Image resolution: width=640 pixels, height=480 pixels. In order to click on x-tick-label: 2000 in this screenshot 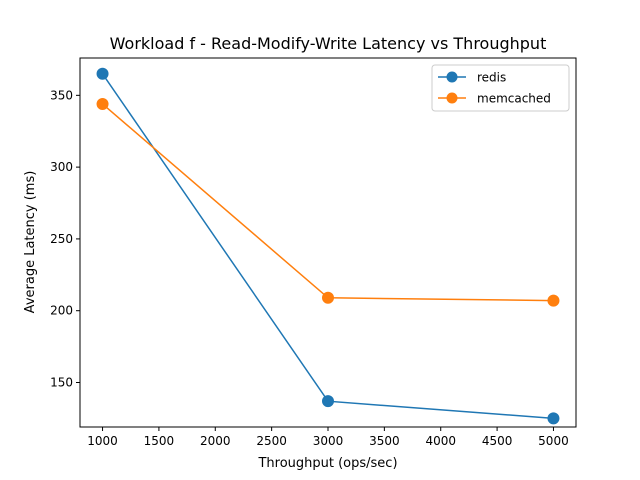, I will do `click(215, 441)`.